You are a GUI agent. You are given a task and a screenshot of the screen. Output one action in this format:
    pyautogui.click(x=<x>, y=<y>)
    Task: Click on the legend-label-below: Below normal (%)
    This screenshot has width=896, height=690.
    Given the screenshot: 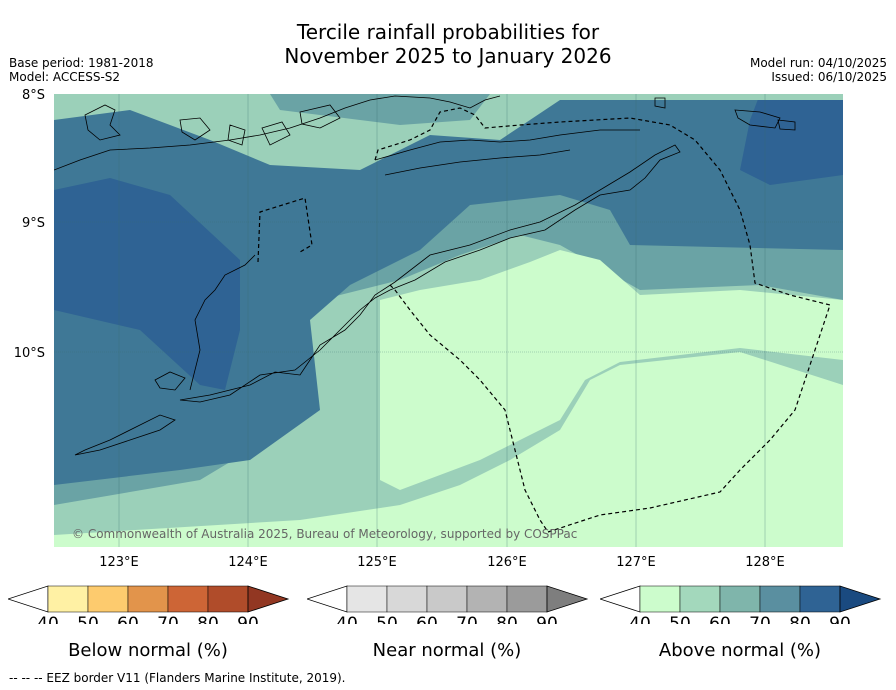 What is the action you would take?
    pyautogui.click(x=148, y=650)
    